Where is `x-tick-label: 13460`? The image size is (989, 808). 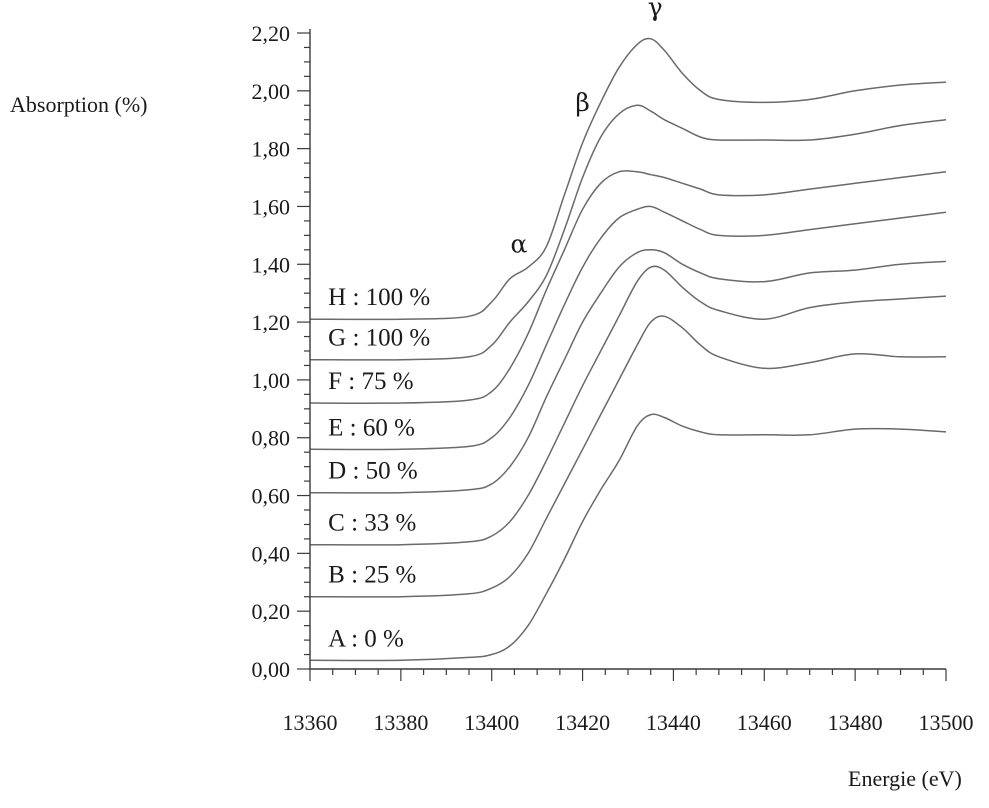 x-tick-label: 13460 is located at coordinates (764, 722).